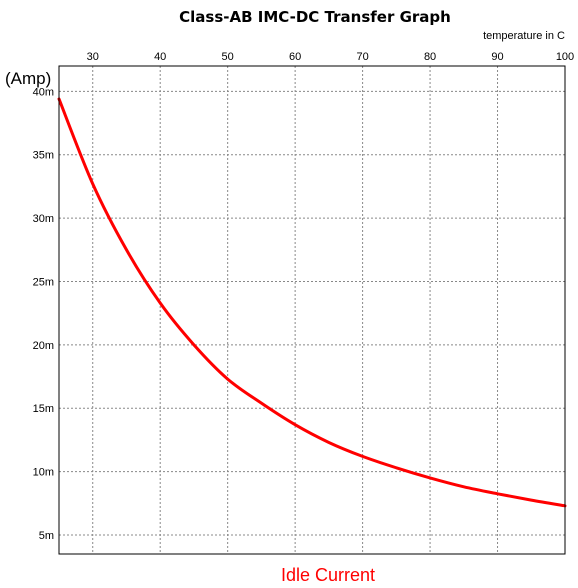  What do you see at coordinates (46, 536) in the screenshot?
I see `y-tick-label: 5m` at bounding box center [46, 536].